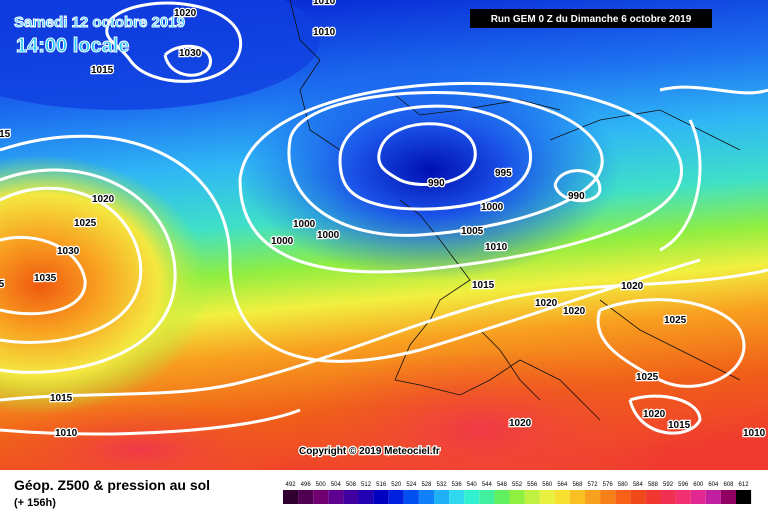  What do you see at coordinates (426, 485) in the screenshot?
I see `scale-label: 528` at bounding box center [426, 485].